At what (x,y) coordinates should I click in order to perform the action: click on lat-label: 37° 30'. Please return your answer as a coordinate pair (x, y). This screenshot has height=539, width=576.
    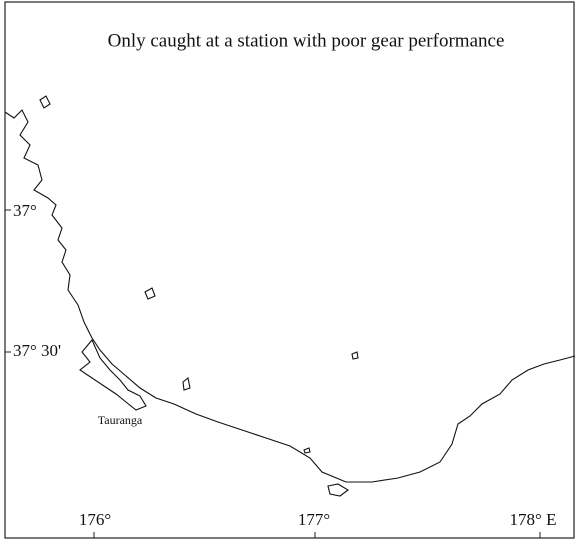
    Looking at the image, I should click on (37, 350).